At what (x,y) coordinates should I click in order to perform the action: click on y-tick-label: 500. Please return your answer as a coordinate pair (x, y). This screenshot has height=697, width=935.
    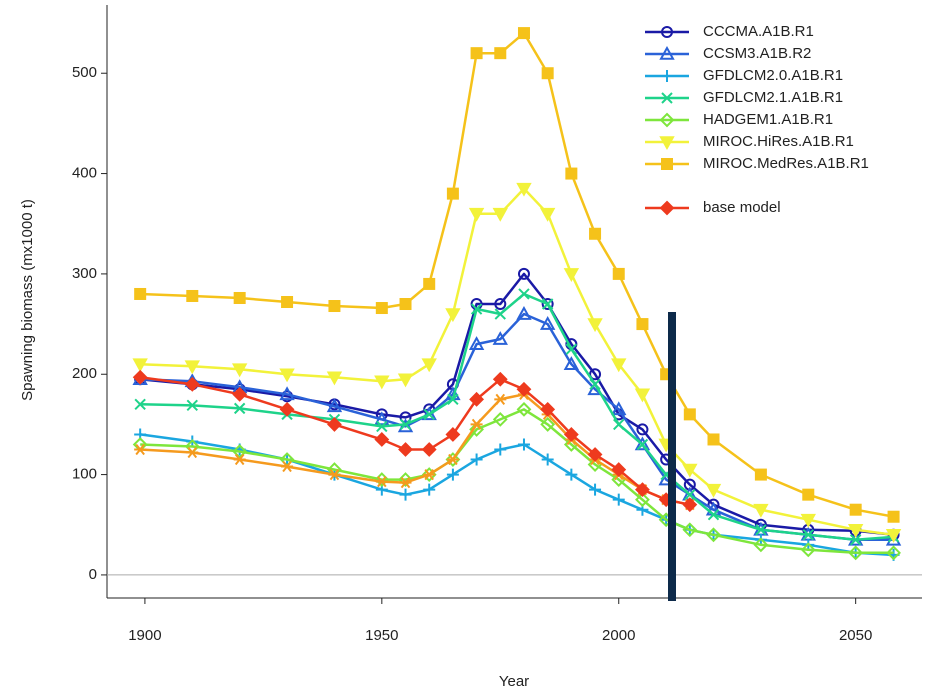
    Looking at the image, I should click on (84, 72).